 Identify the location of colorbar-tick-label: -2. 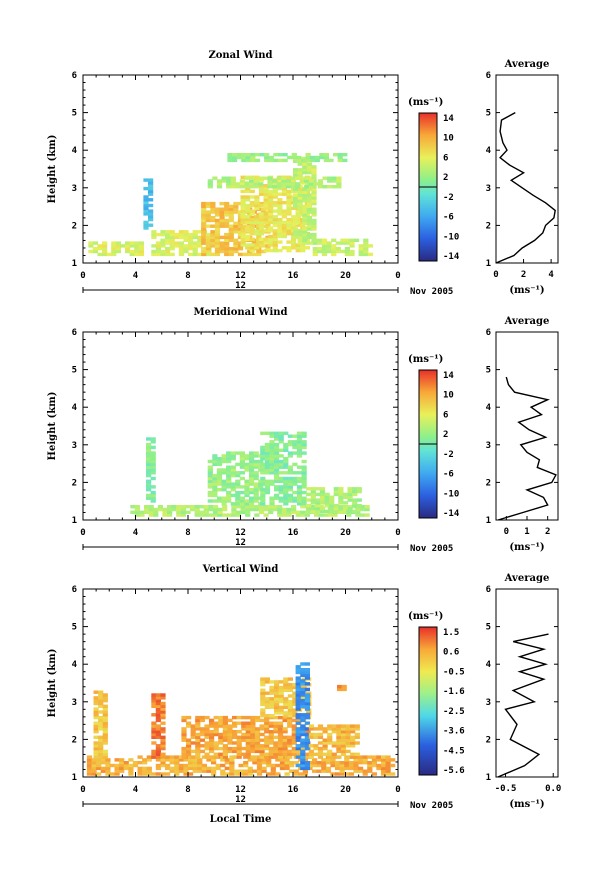
(448, 198).